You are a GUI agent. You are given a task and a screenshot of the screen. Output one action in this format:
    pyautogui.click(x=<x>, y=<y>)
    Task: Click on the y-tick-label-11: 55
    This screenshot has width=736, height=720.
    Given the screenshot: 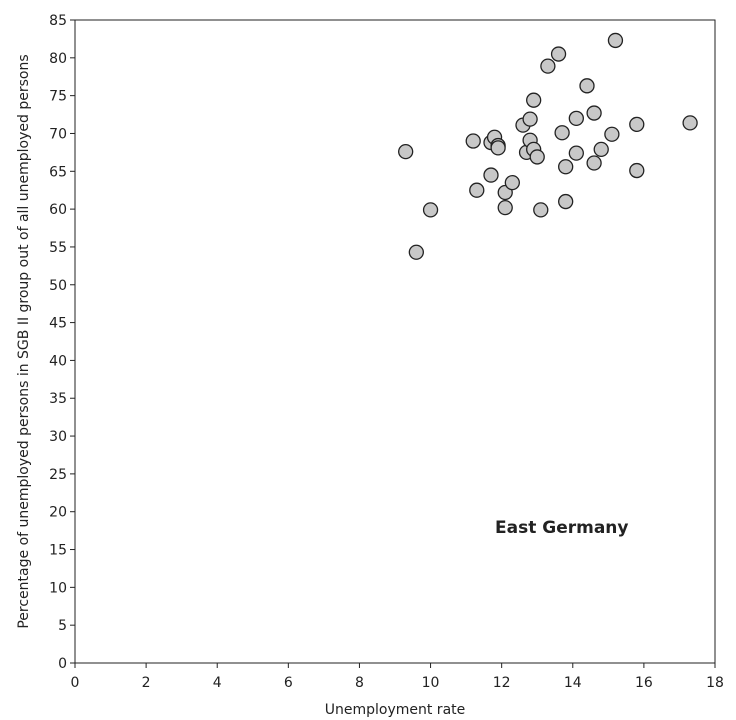 What is the action you would take?
    pyautogui.click(x=58, y=248)
    